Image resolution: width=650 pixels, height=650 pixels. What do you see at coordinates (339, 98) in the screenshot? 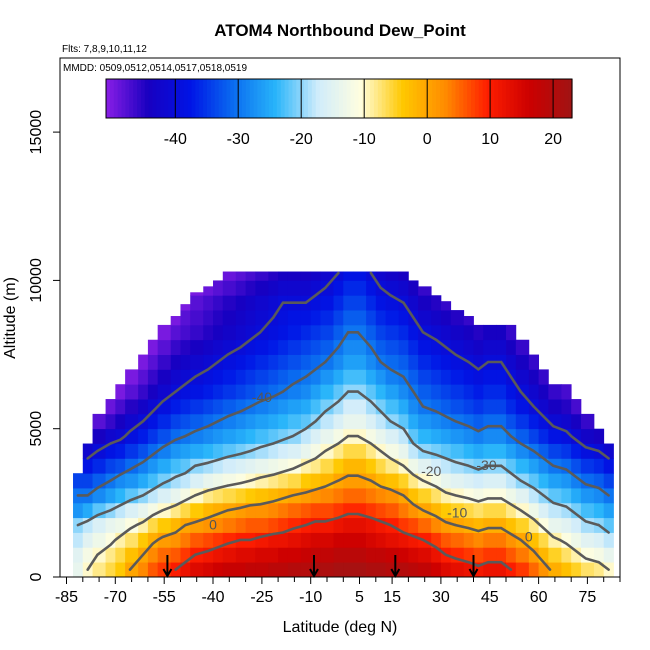
I see `colorbar-frame` at bounding box center [339, 98].